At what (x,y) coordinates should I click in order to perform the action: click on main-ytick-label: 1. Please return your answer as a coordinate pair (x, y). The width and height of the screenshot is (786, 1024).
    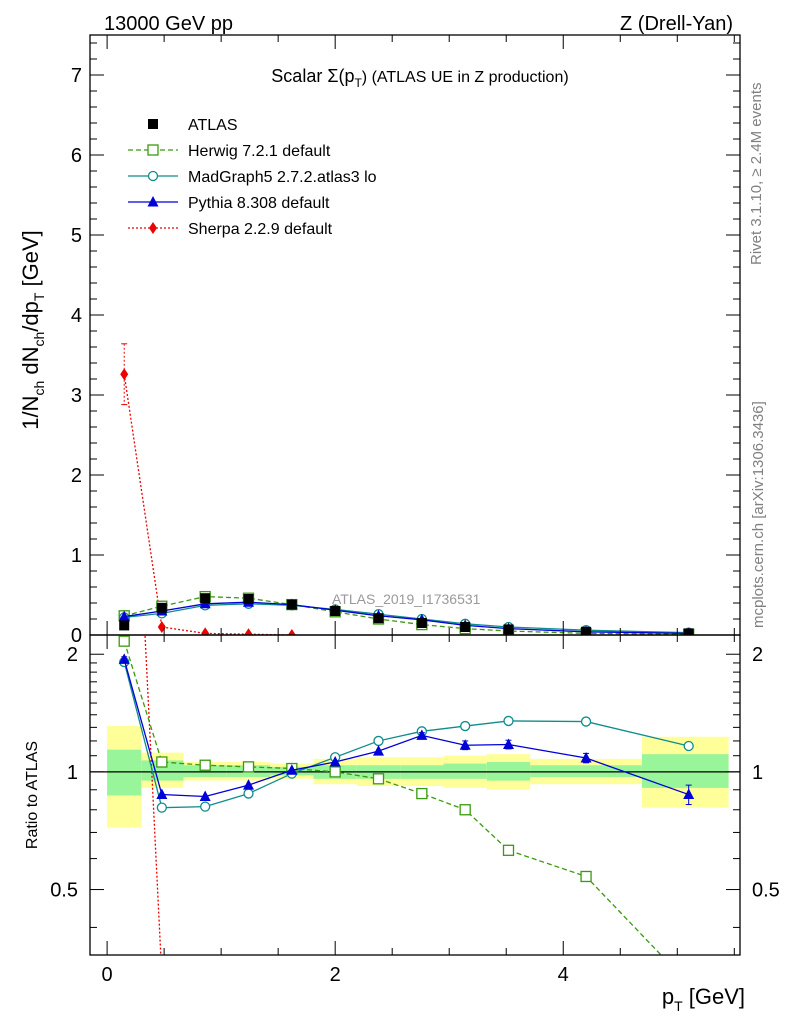
    Looking at the image, I should click on (76, 556).